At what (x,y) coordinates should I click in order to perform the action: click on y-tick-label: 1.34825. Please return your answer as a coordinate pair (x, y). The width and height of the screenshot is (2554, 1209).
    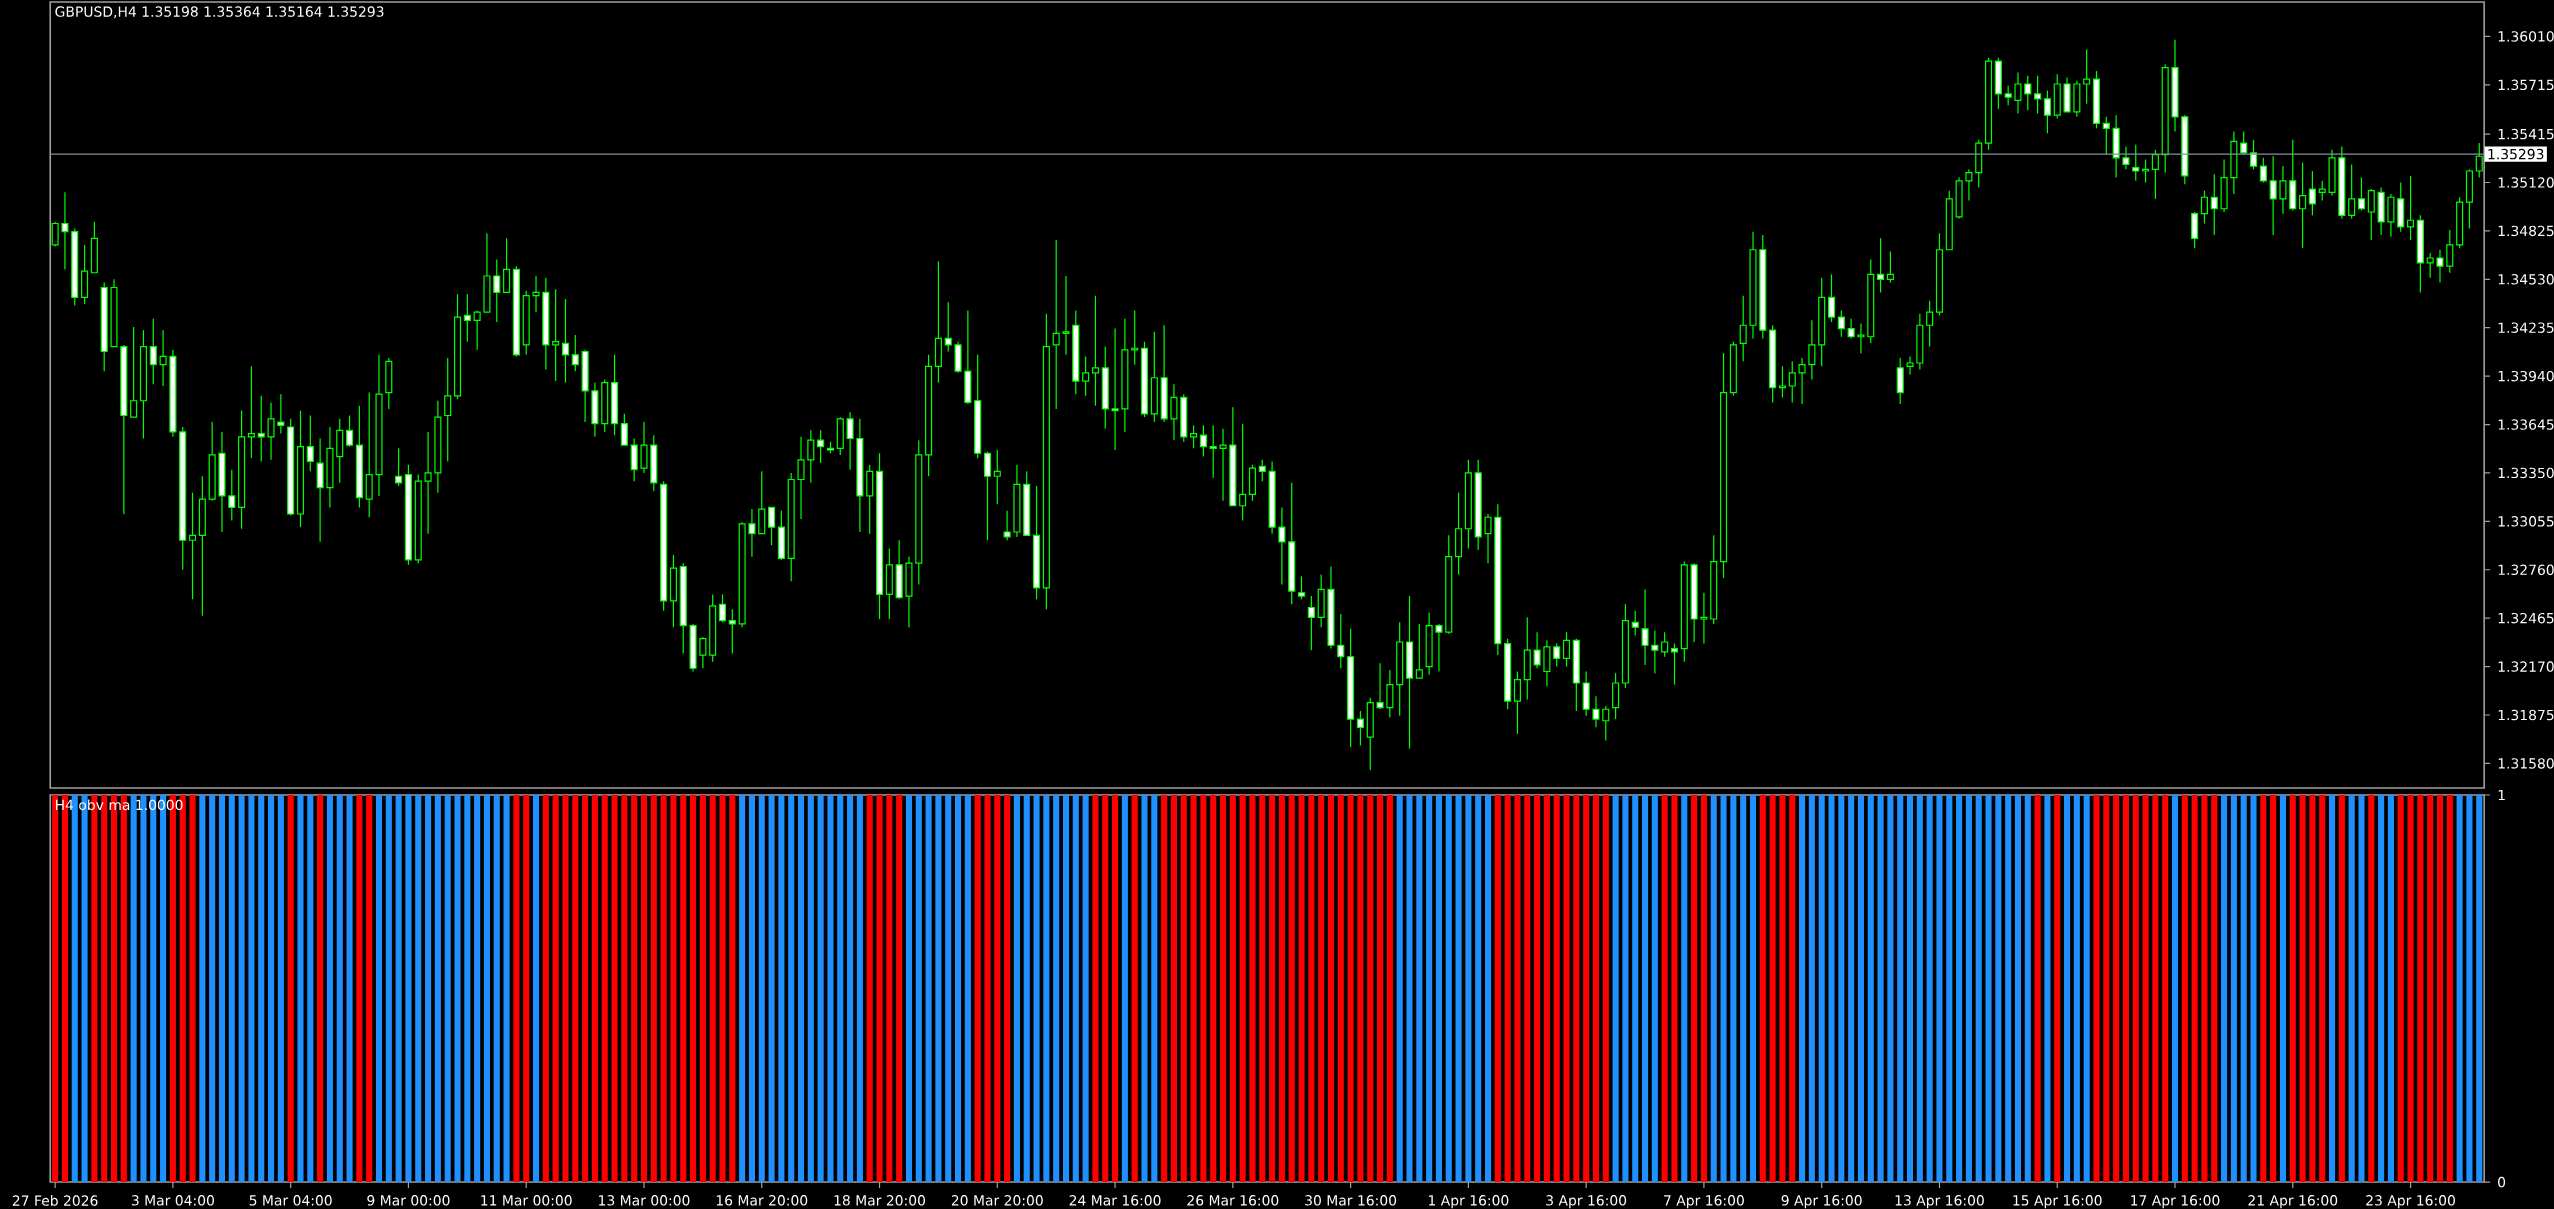
    Looking at the image, I should click on (2526, 231).